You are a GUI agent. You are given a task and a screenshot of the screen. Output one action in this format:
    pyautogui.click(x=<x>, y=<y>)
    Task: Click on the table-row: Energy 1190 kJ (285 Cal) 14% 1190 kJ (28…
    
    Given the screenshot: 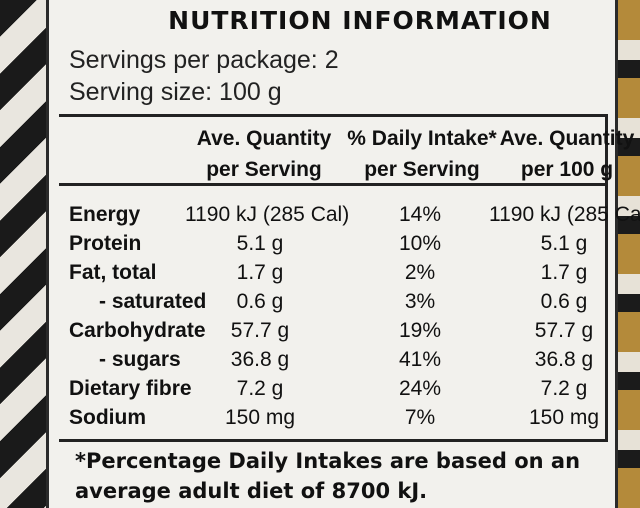 What is the action you would take?
    pyautogui.click(x=349, y=217)
    